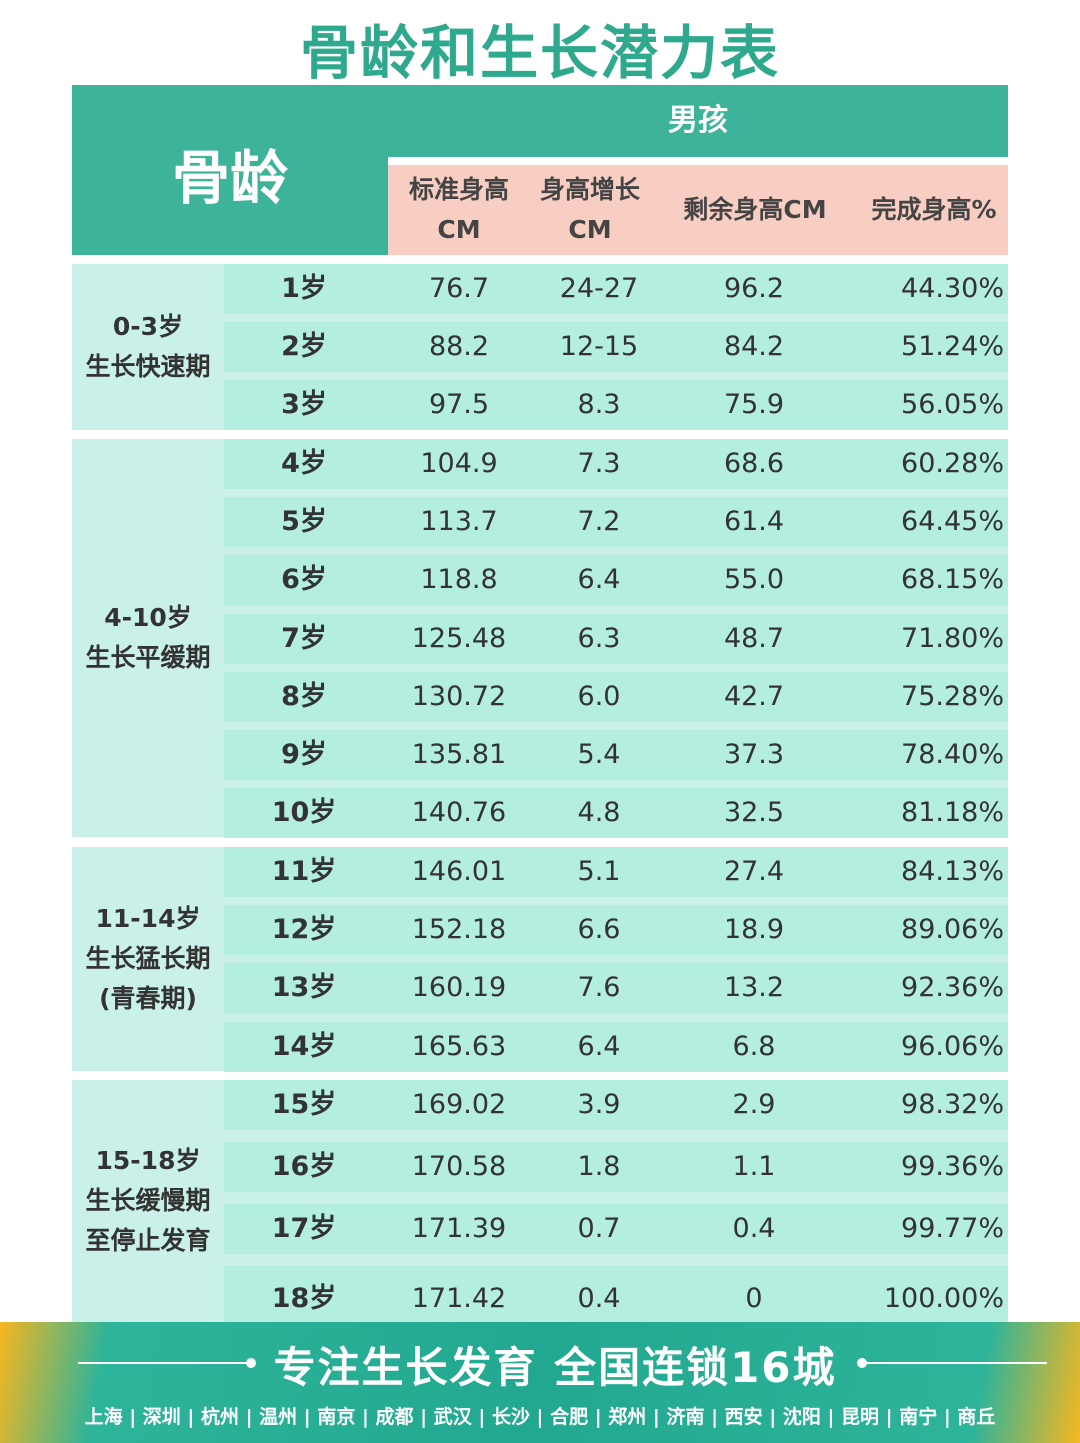  Describe the element at coordinates (754, 288) in the screenshot. I see `cell-remaining-height: 96.2` at that location.